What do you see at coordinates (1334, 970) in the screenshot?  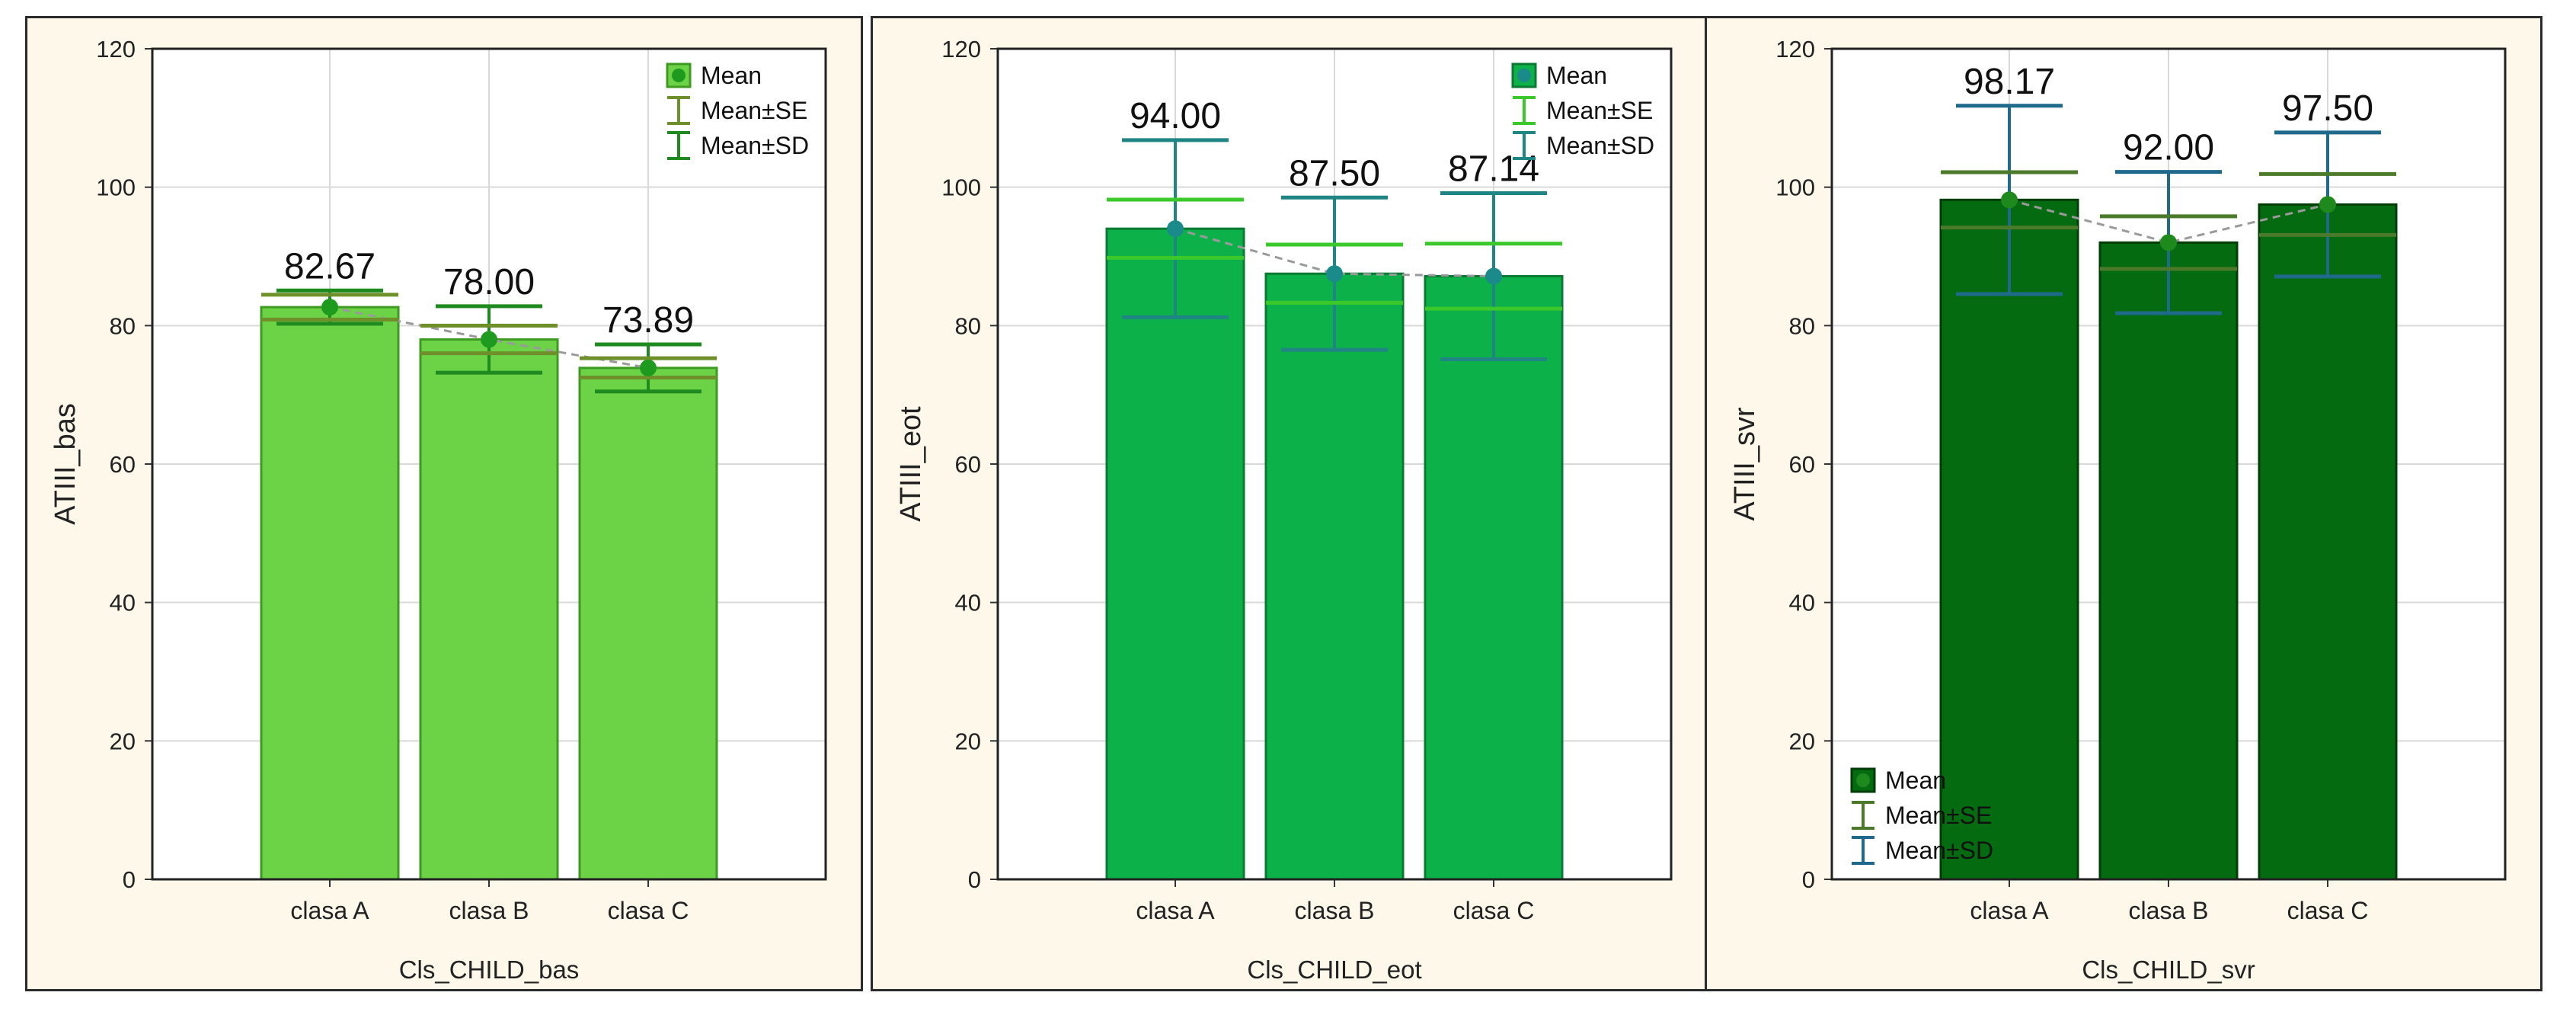 I see `x-axis-title: Cls_CHILD_eot` at bounding box center [1334, 970].